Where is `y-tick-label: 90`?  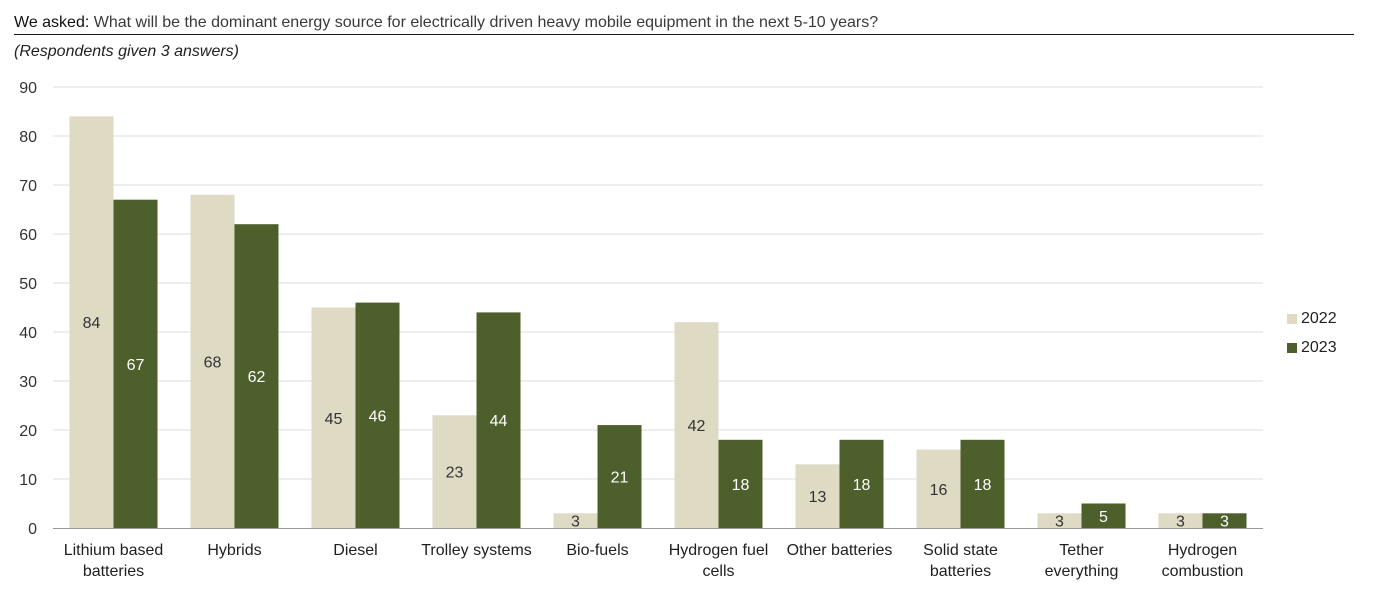 y-tick-label: 90 is located at coordinates (28, 88).